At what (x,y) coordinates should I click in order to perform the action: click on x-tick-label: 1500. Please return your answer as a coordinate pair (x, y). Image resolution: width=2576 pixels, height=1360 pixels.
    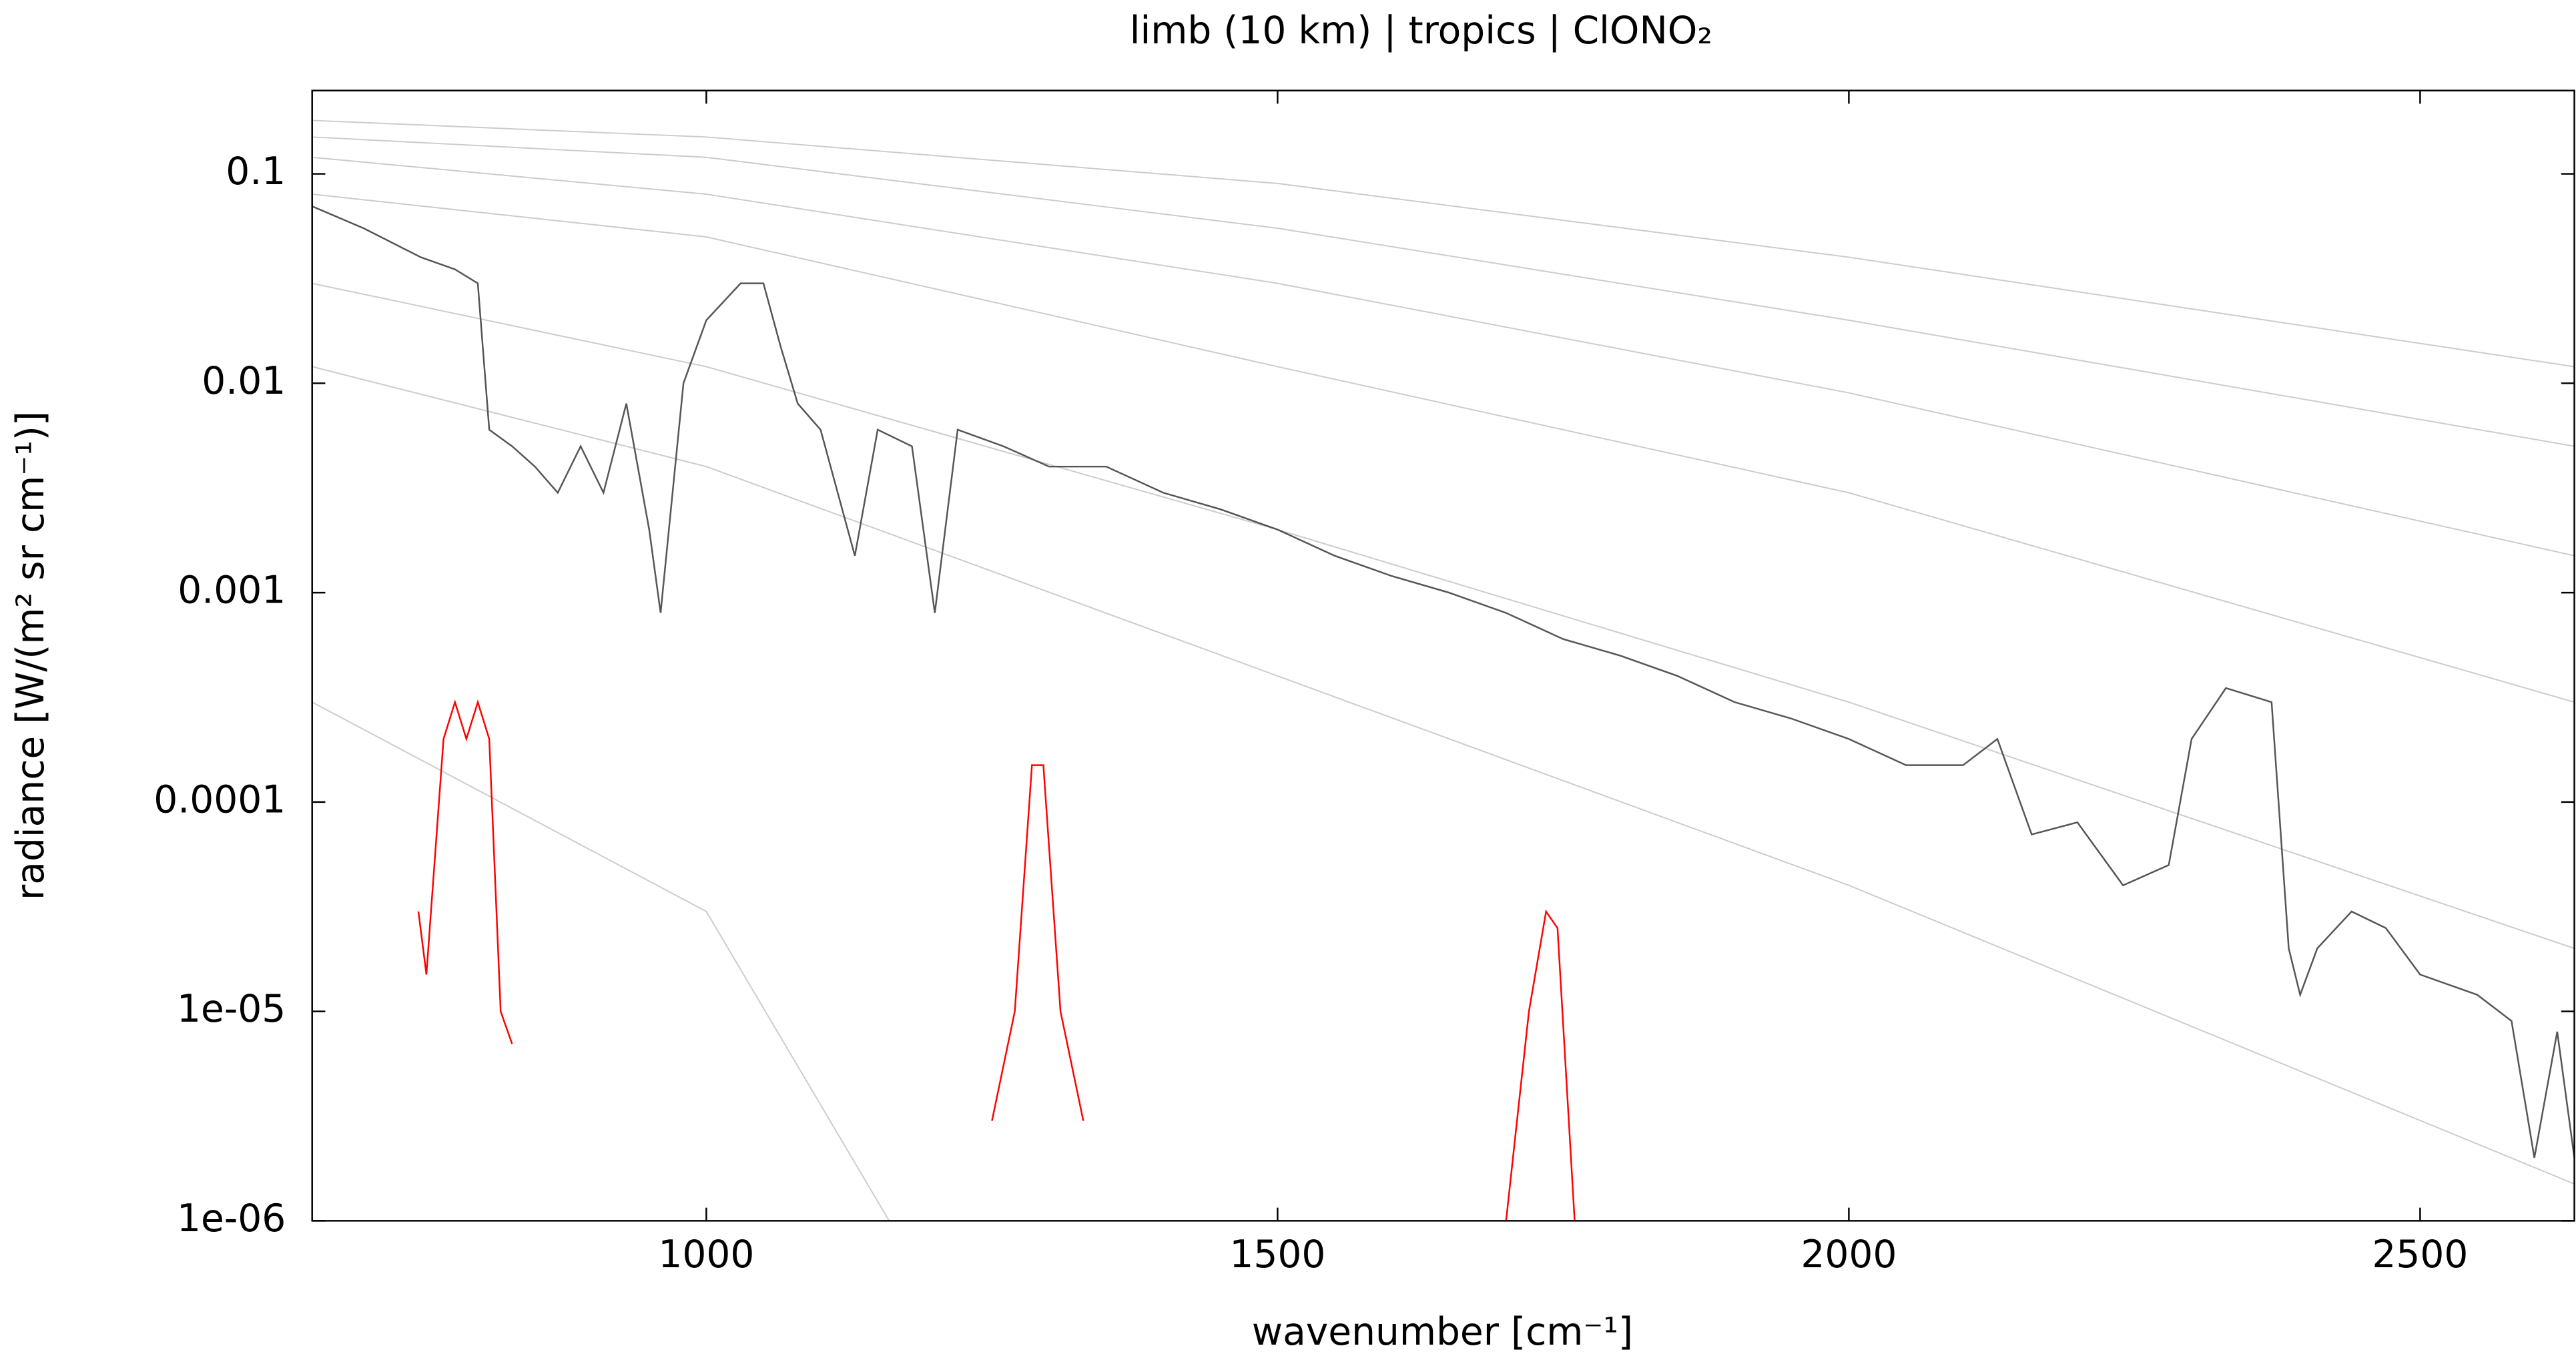
    Looking at the image, I should click on (1277, 1255).